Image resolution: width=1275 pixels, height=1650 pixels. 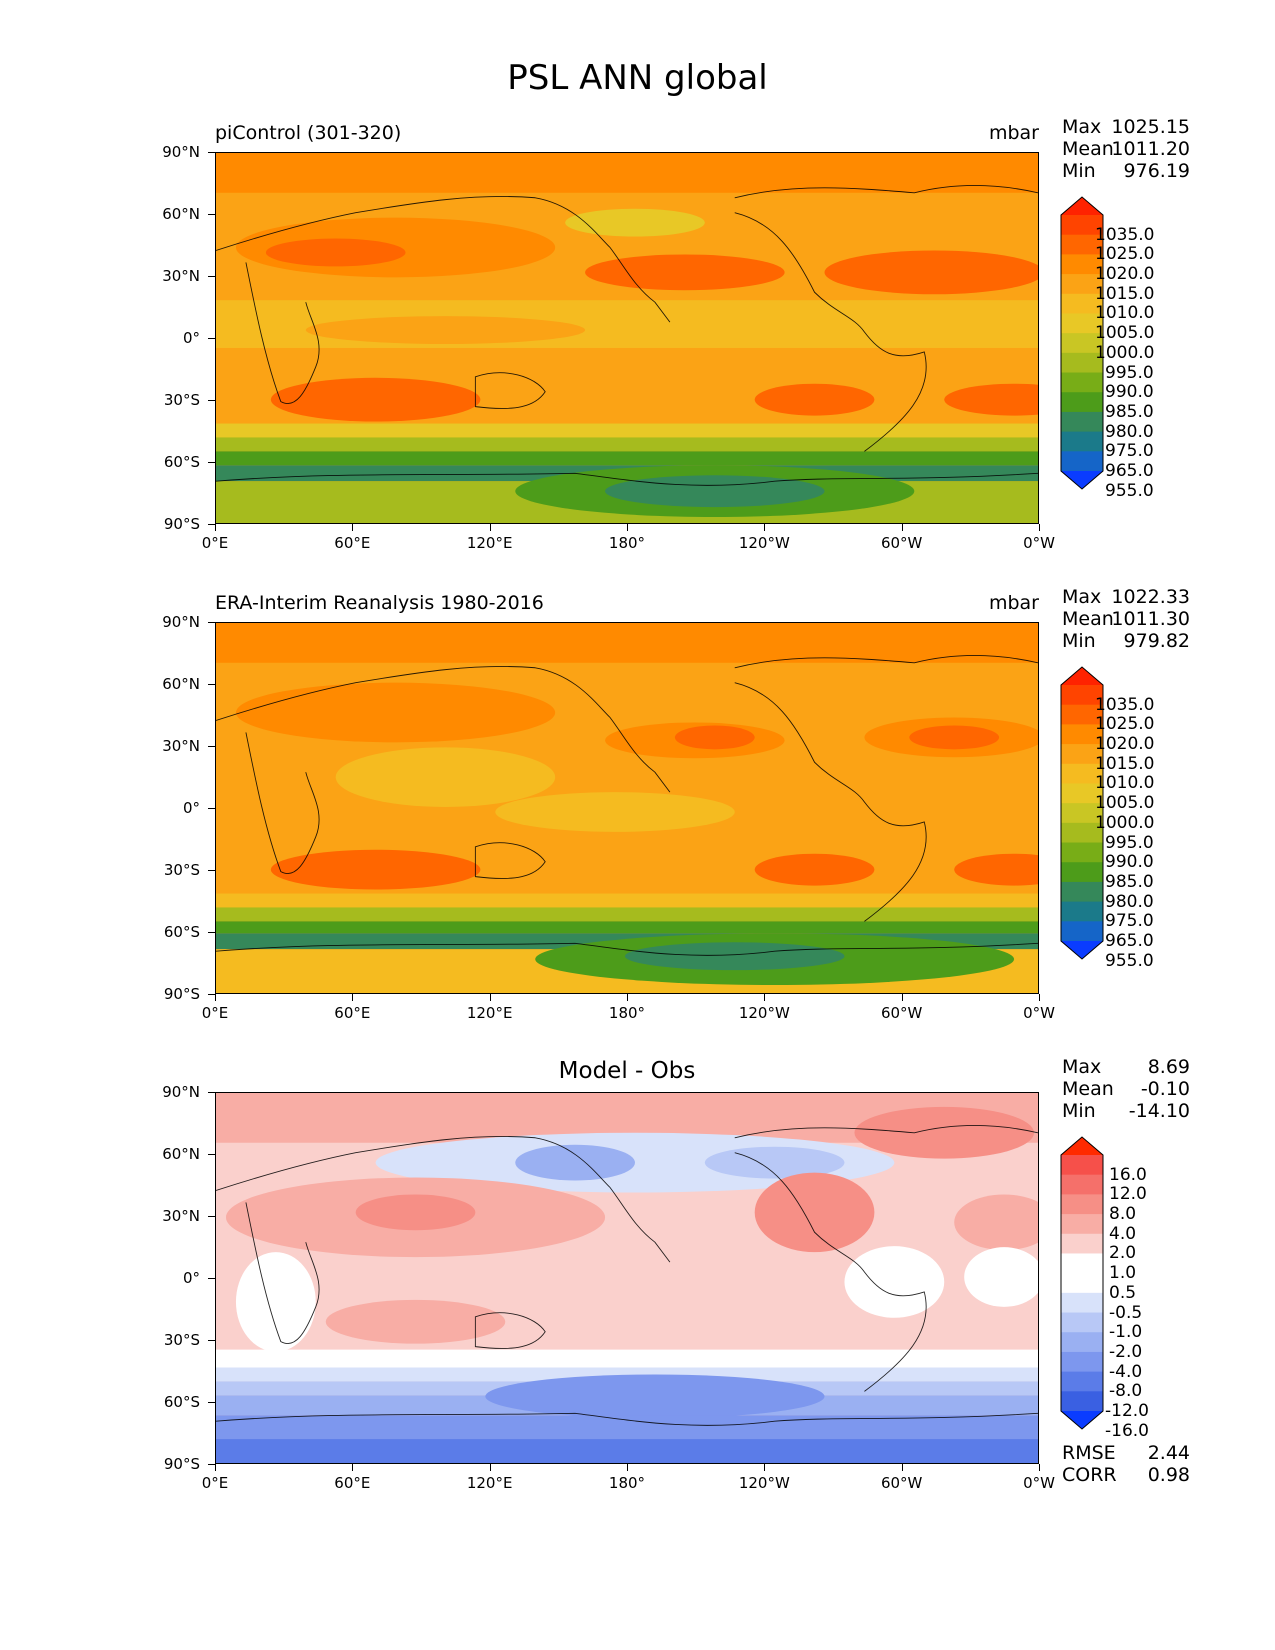 I want to click on stat-value: 1025.15, so click(x=1150, y=127).